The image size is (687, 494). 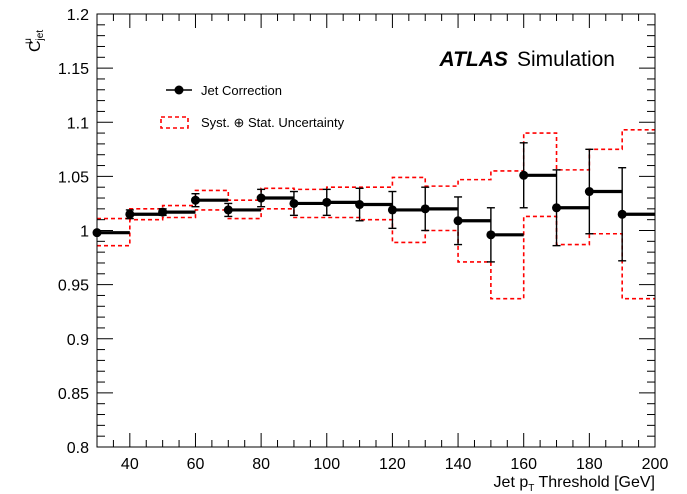 What do you see at coordinates (655, 464) in the screenshot?
I see `x-tick-label: 200` at bounding box center [655, 464].